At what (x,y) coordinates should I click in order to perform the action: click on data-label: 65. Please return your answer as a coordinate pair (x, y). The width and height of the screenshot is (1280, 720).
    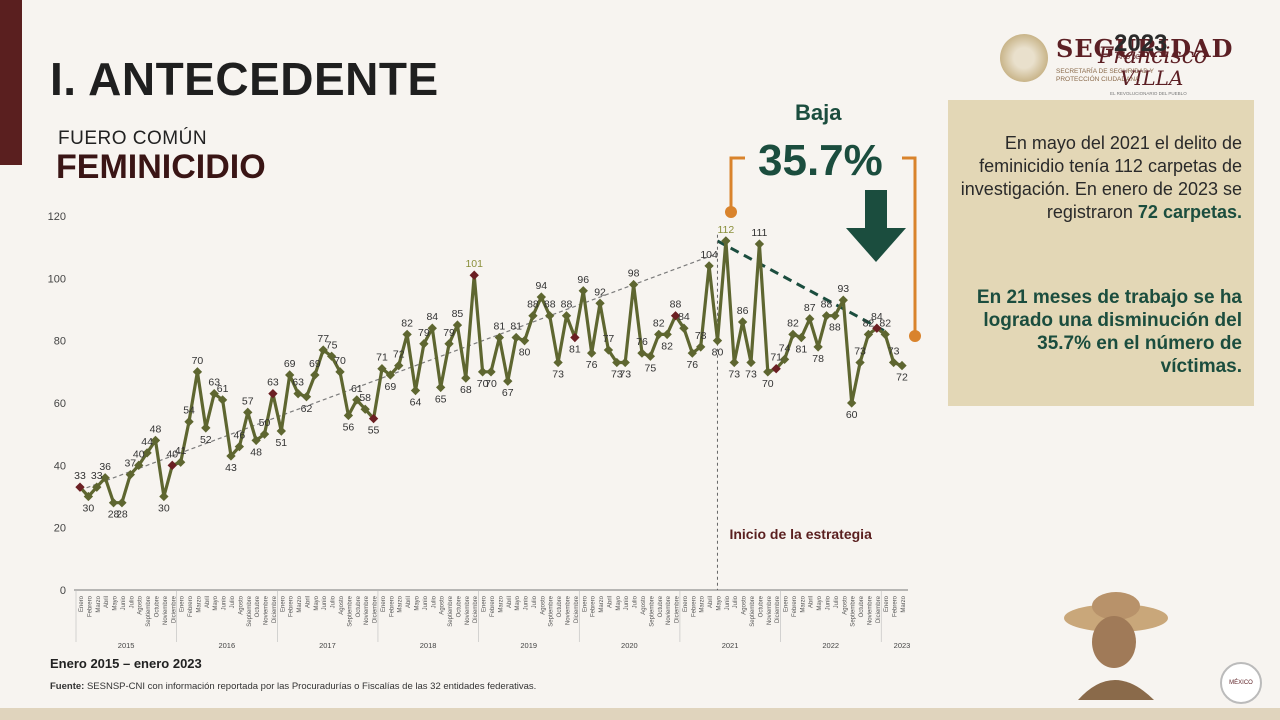
    Looking at the image, I should click on (441, 399).